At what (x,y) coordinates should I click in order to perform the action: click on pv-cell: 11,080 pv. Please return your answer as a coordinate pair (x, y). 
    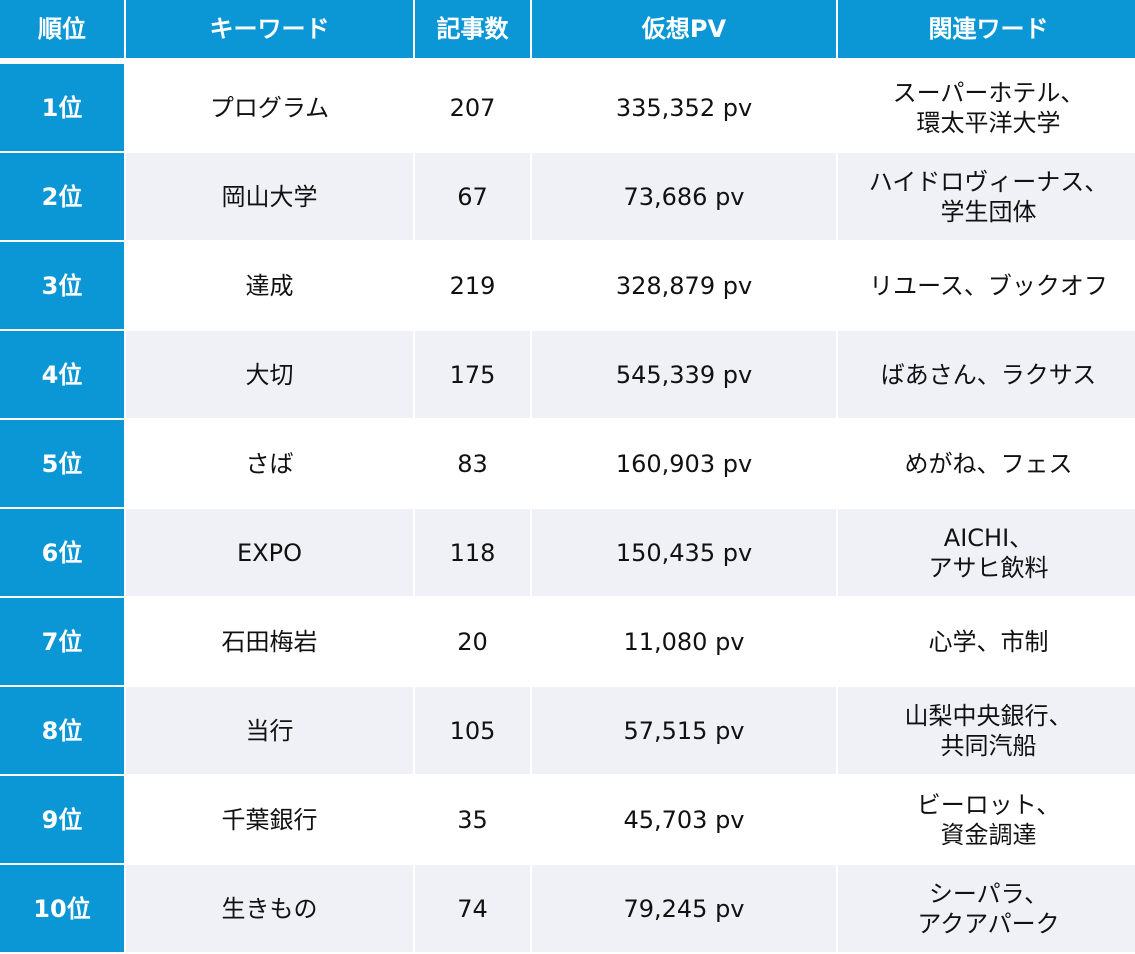
    Looking at the image, I should click on (684, 642).